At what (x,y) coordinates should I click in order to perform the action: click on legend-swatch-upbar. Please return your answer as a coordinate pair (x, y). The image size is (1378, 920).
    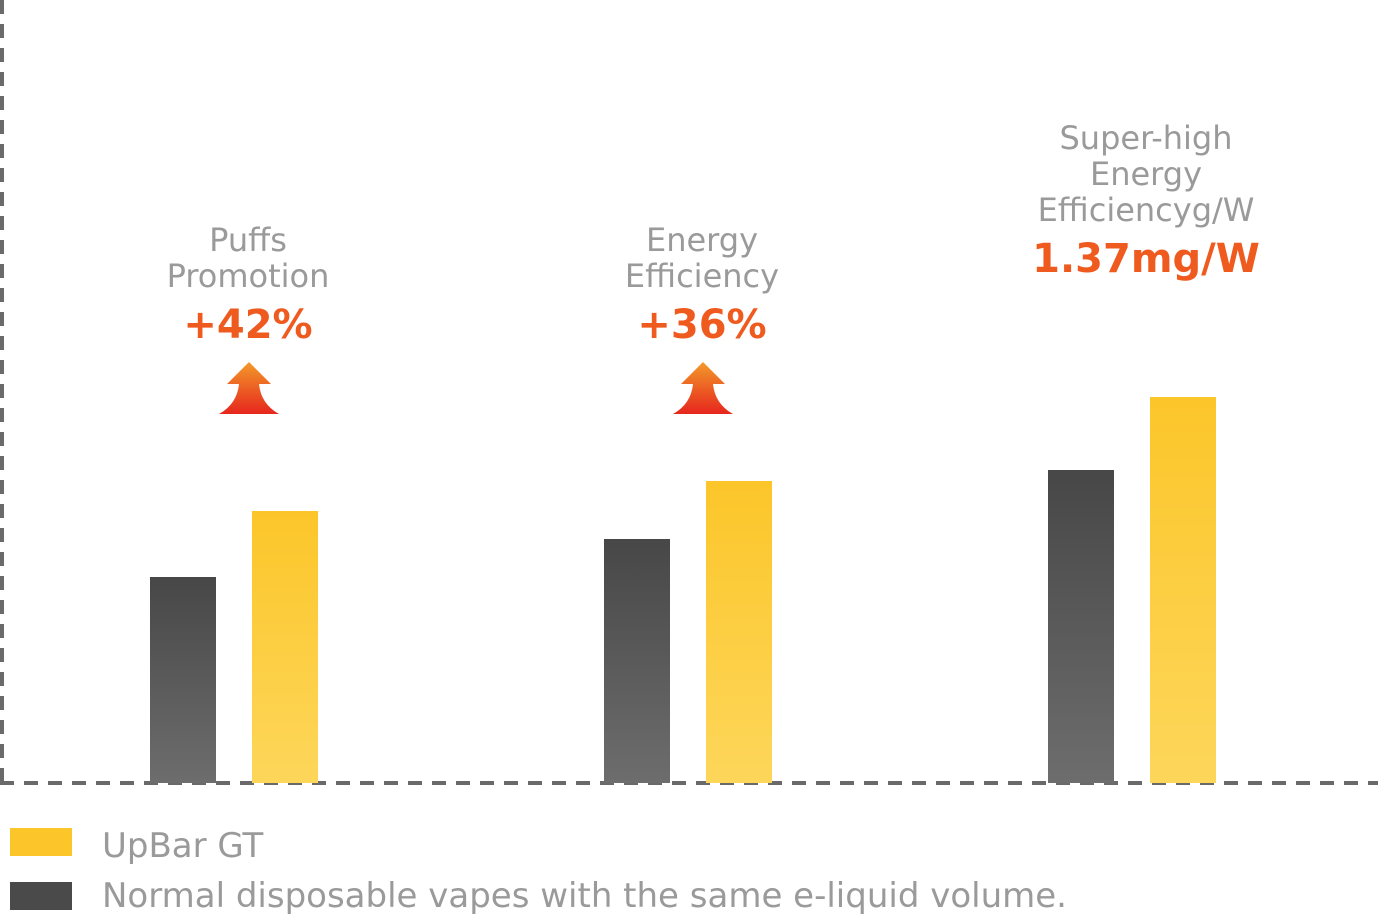
    Looking at the image, I should click on (41, 842).